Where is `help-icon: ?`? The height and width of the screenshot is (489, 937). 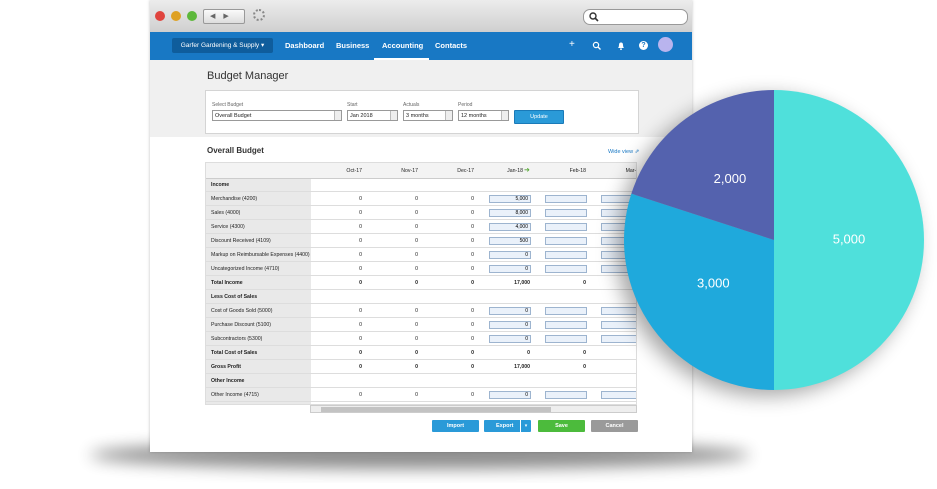 help-icon: ? is located at coordinates (643, 45).